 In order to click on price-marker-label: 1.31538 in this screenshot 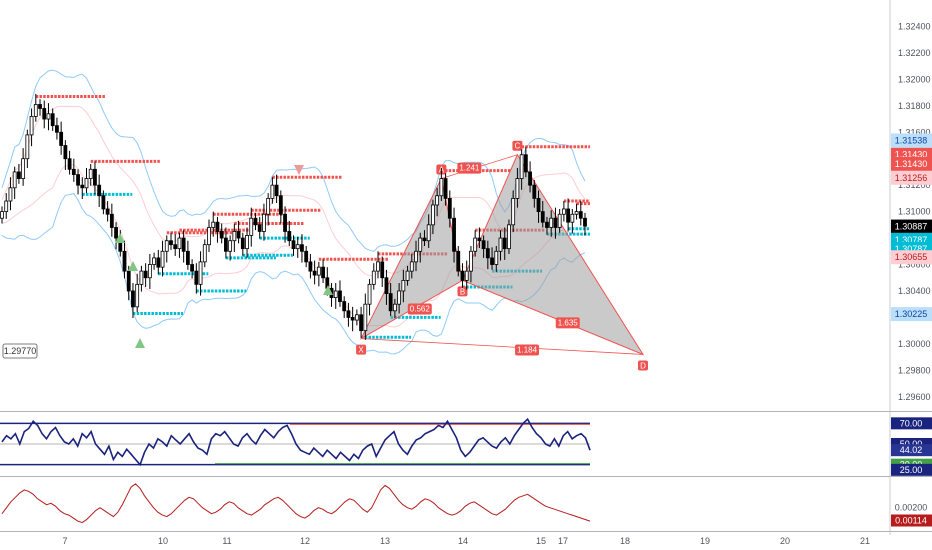, I will do `click(911, 140)`.